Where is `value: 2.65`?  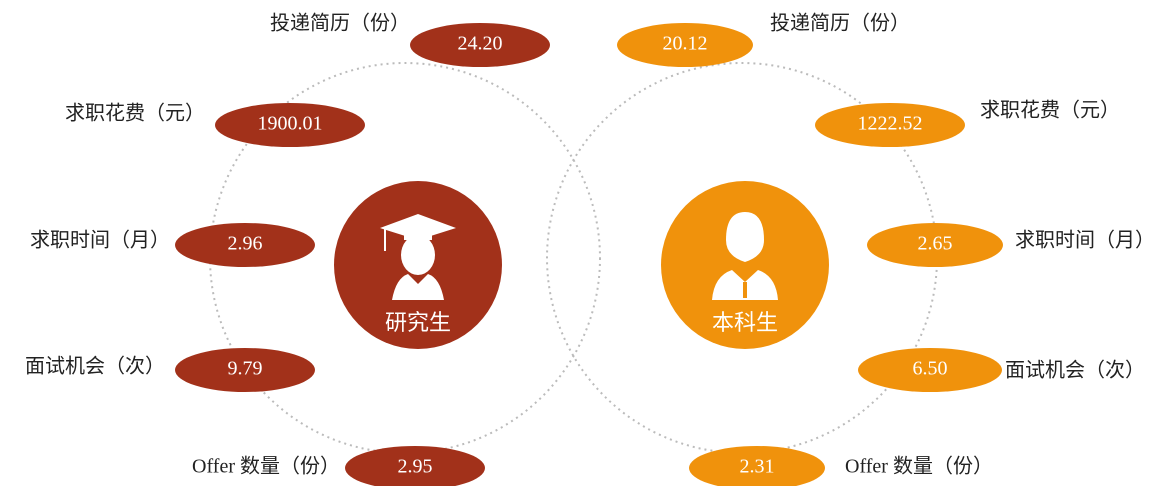
value: 2.65 is located at coordinates (935, 244).